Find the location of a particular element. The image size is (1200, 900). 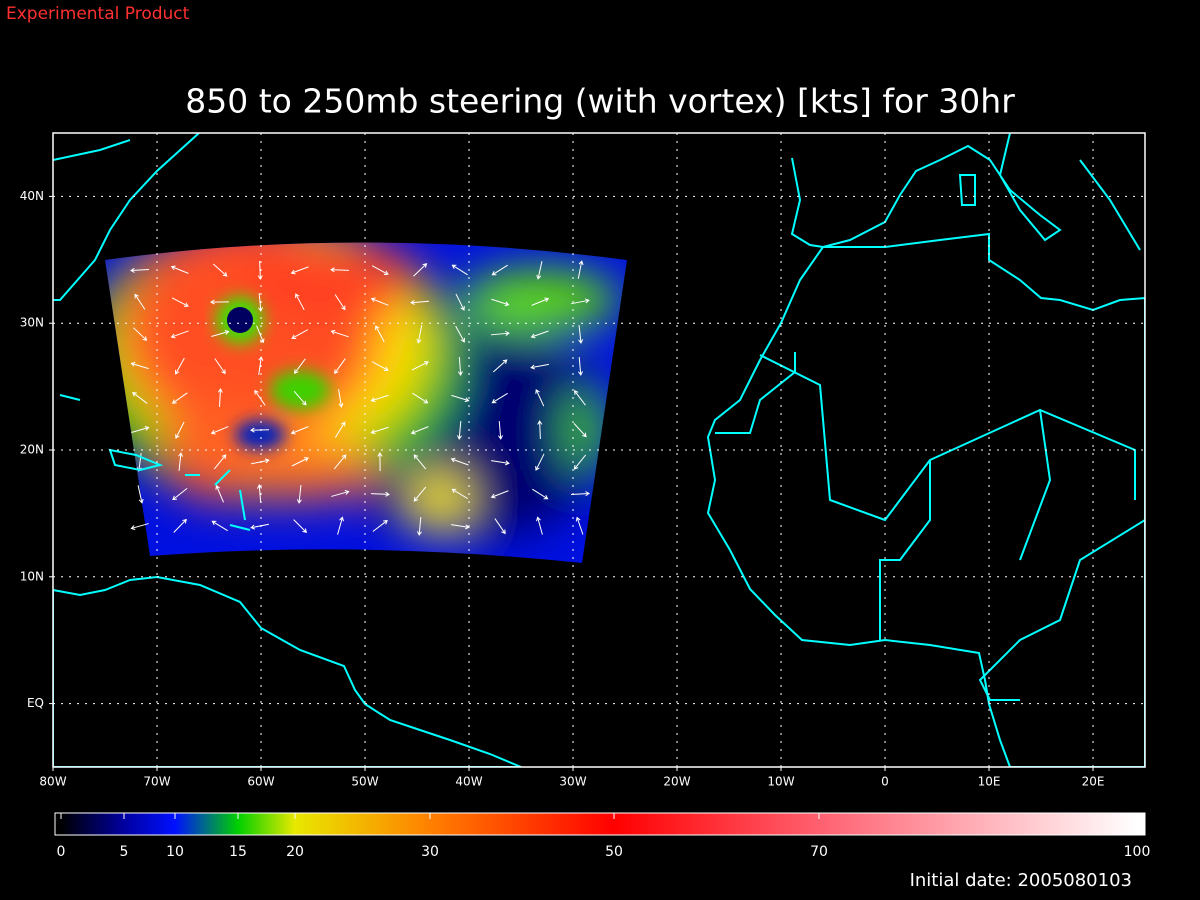

x-tick-label: 10E is located at coordinates (989, 782).